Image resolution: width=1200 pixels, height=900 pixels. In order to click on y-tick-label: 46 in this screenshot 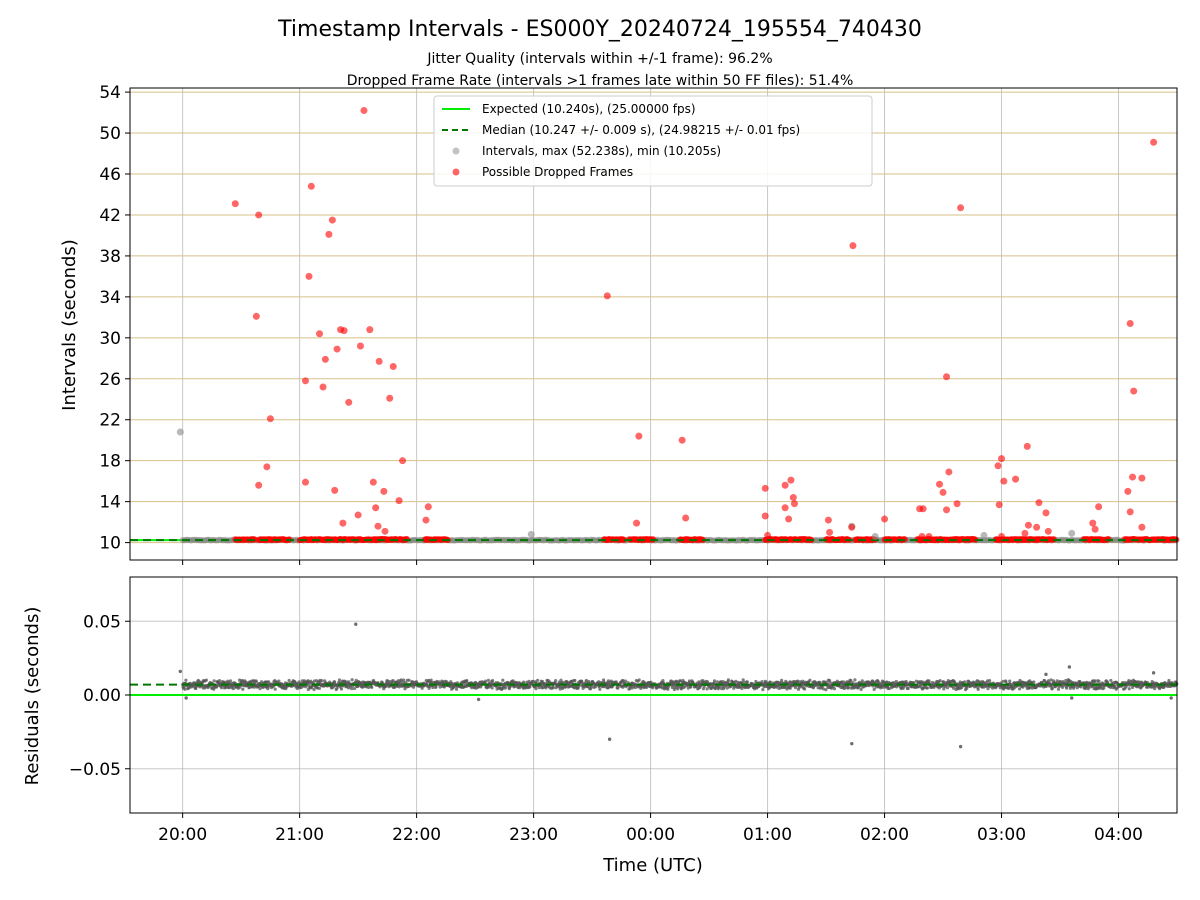, I will do `click(110, 175)`.